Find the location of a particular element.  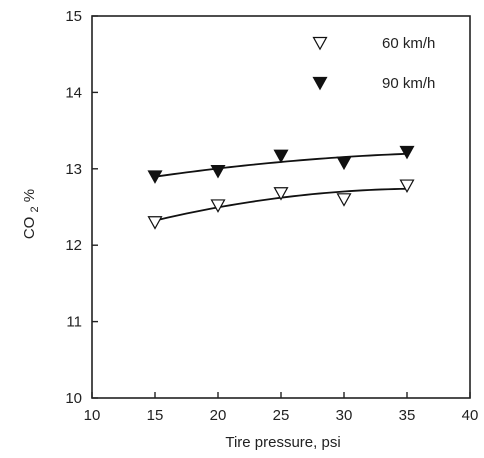

x-axis-label: Tire pressure, psi is located at coordinates (282, 442).